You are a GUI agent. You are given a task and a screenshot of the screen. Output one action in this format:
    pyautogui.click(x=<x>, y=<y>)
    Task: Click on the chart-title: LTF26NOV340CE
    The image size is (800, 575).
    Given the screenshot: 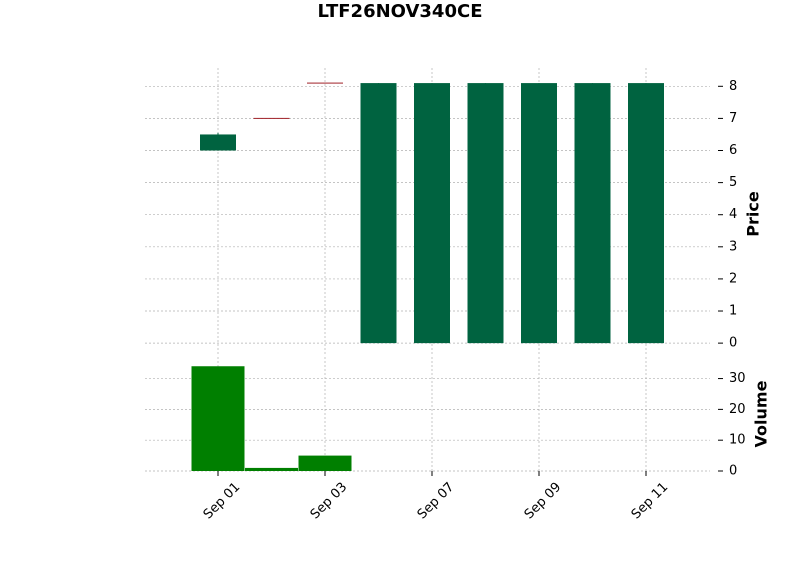 What is the action you would take?
    pyautogui.click(x=399, y=11)
    